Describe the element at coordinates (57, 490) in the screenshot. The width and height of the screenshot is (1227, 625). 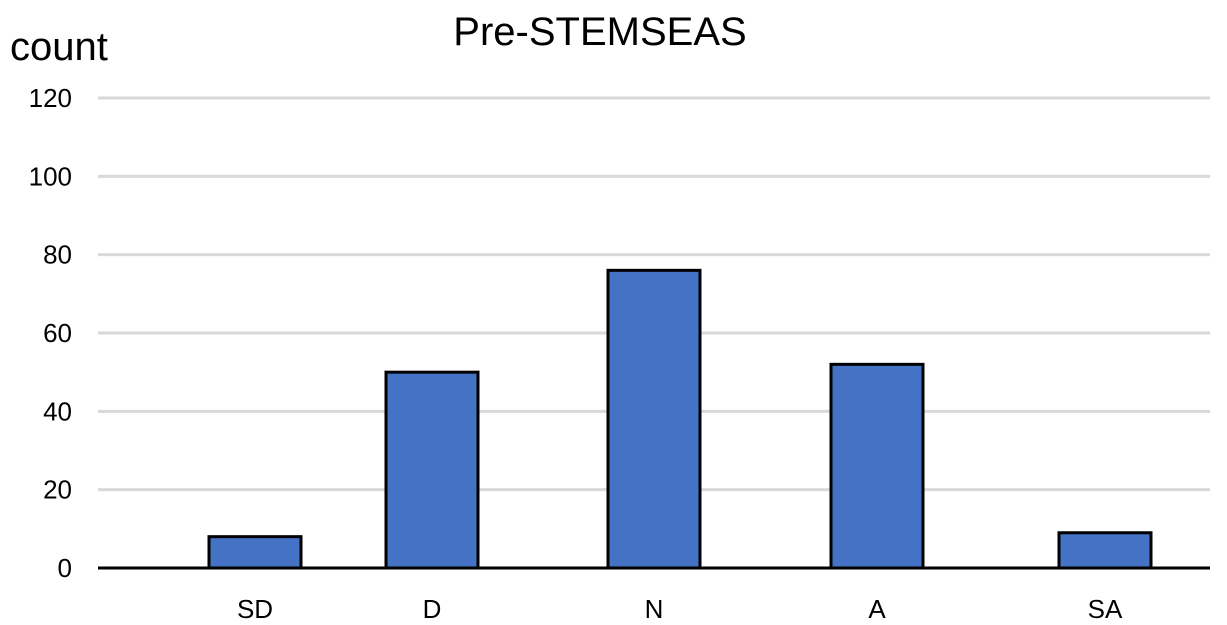
I see `y-tick-label: 20` at that location.